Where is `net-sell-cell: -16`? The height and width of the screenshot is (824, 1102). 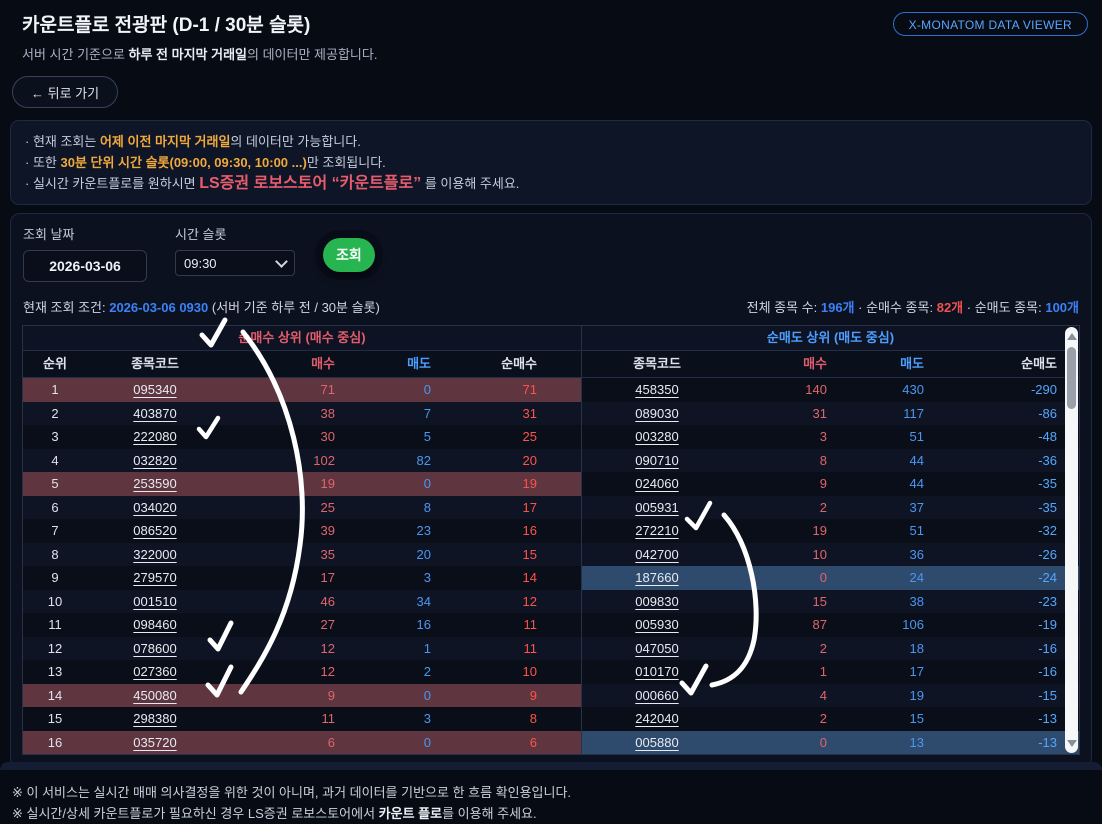 net-sell-cell: -16 is located at coordinates (1047, 671).